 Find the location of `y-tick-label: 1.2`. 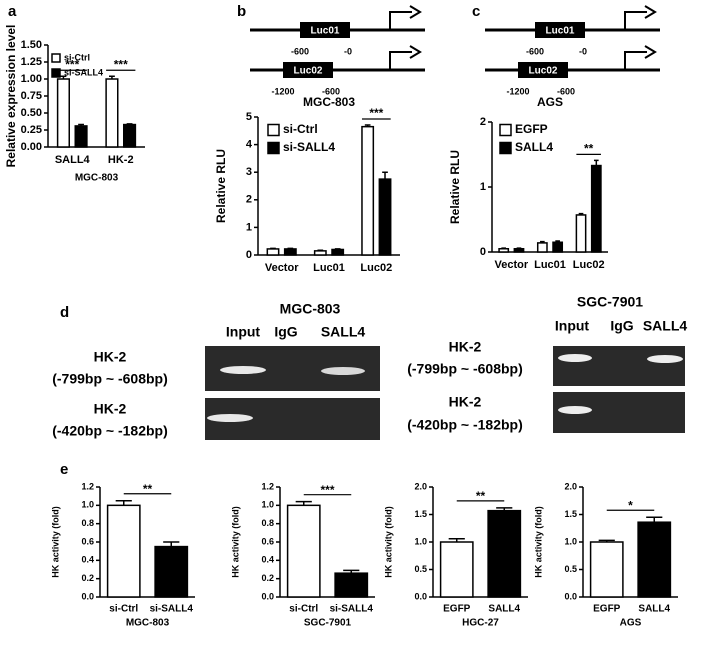

y-tick-label: 1.2 is located at coordinates (267, 486).